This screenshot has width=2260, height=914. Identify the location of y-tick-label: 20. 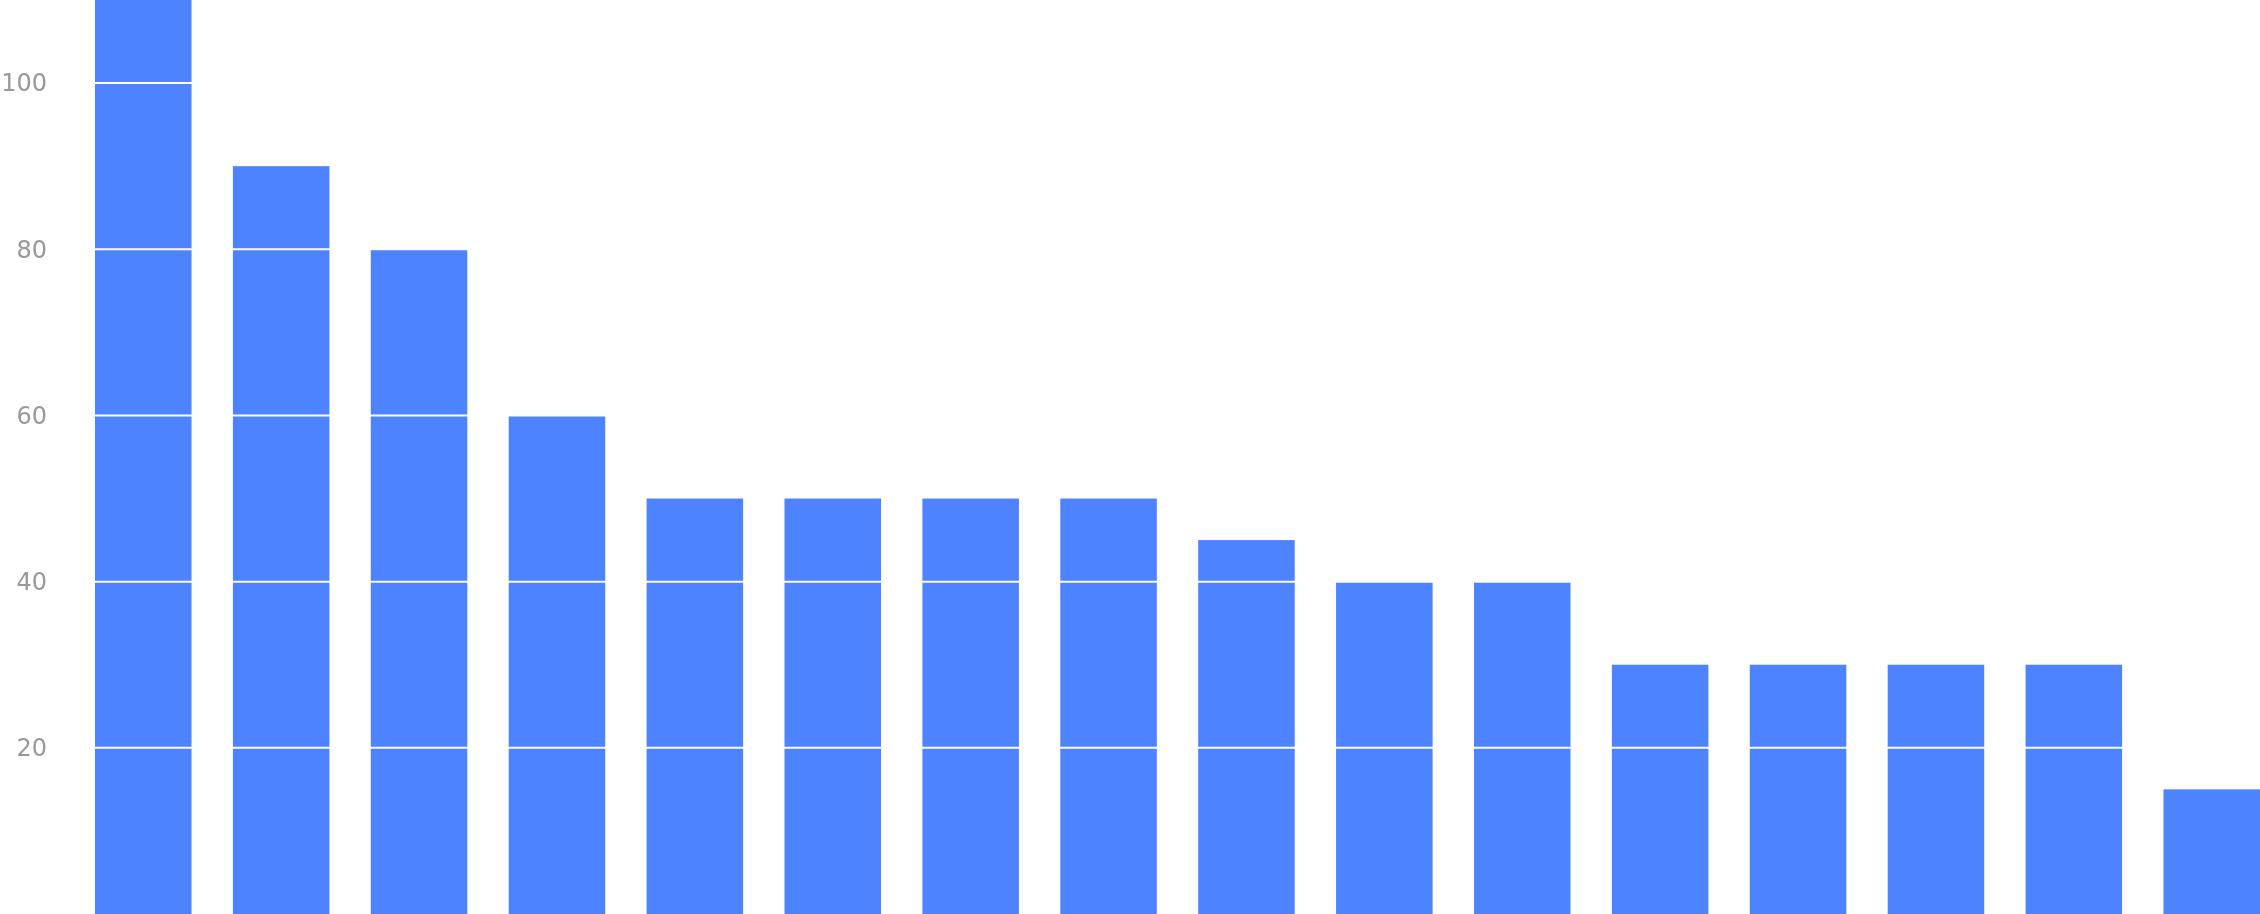
(31, 748).